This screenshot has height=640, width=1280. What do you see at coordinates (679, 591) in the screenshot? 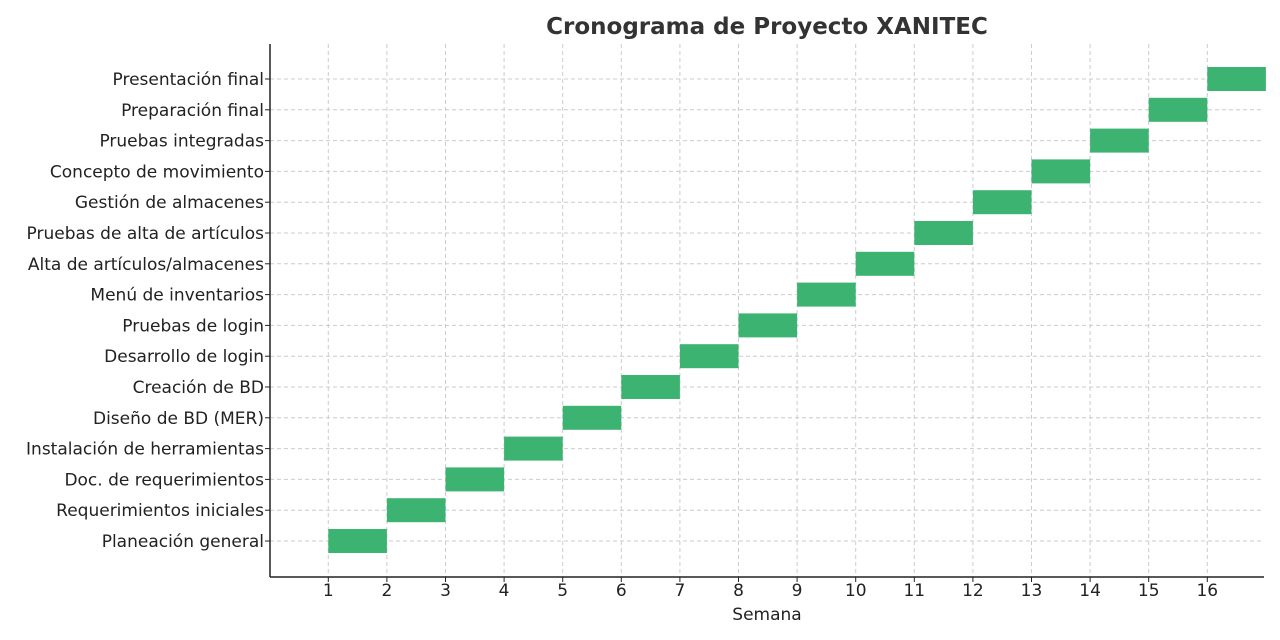
I see `x-tick-label: 7` at bounding box center [679, 591].